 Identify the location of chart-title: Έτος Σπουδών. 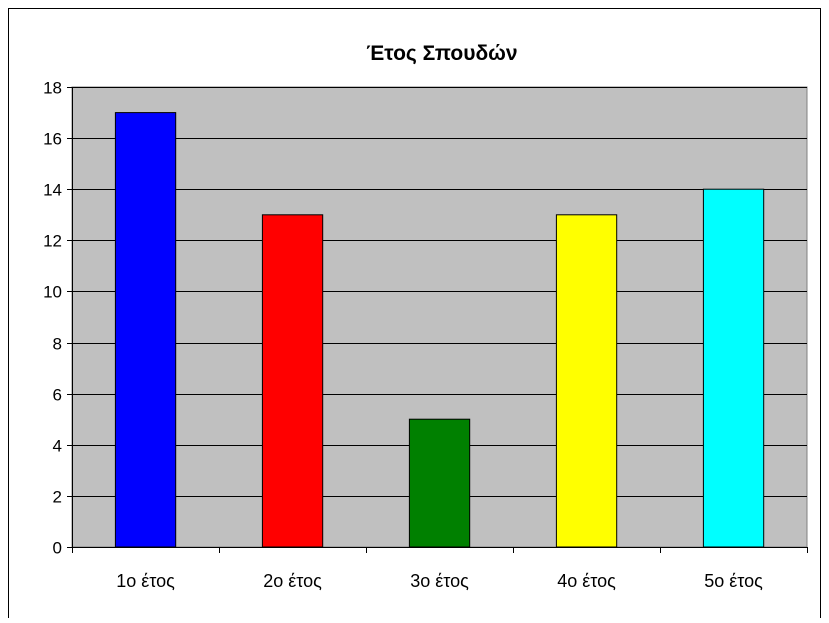
(441, 53).